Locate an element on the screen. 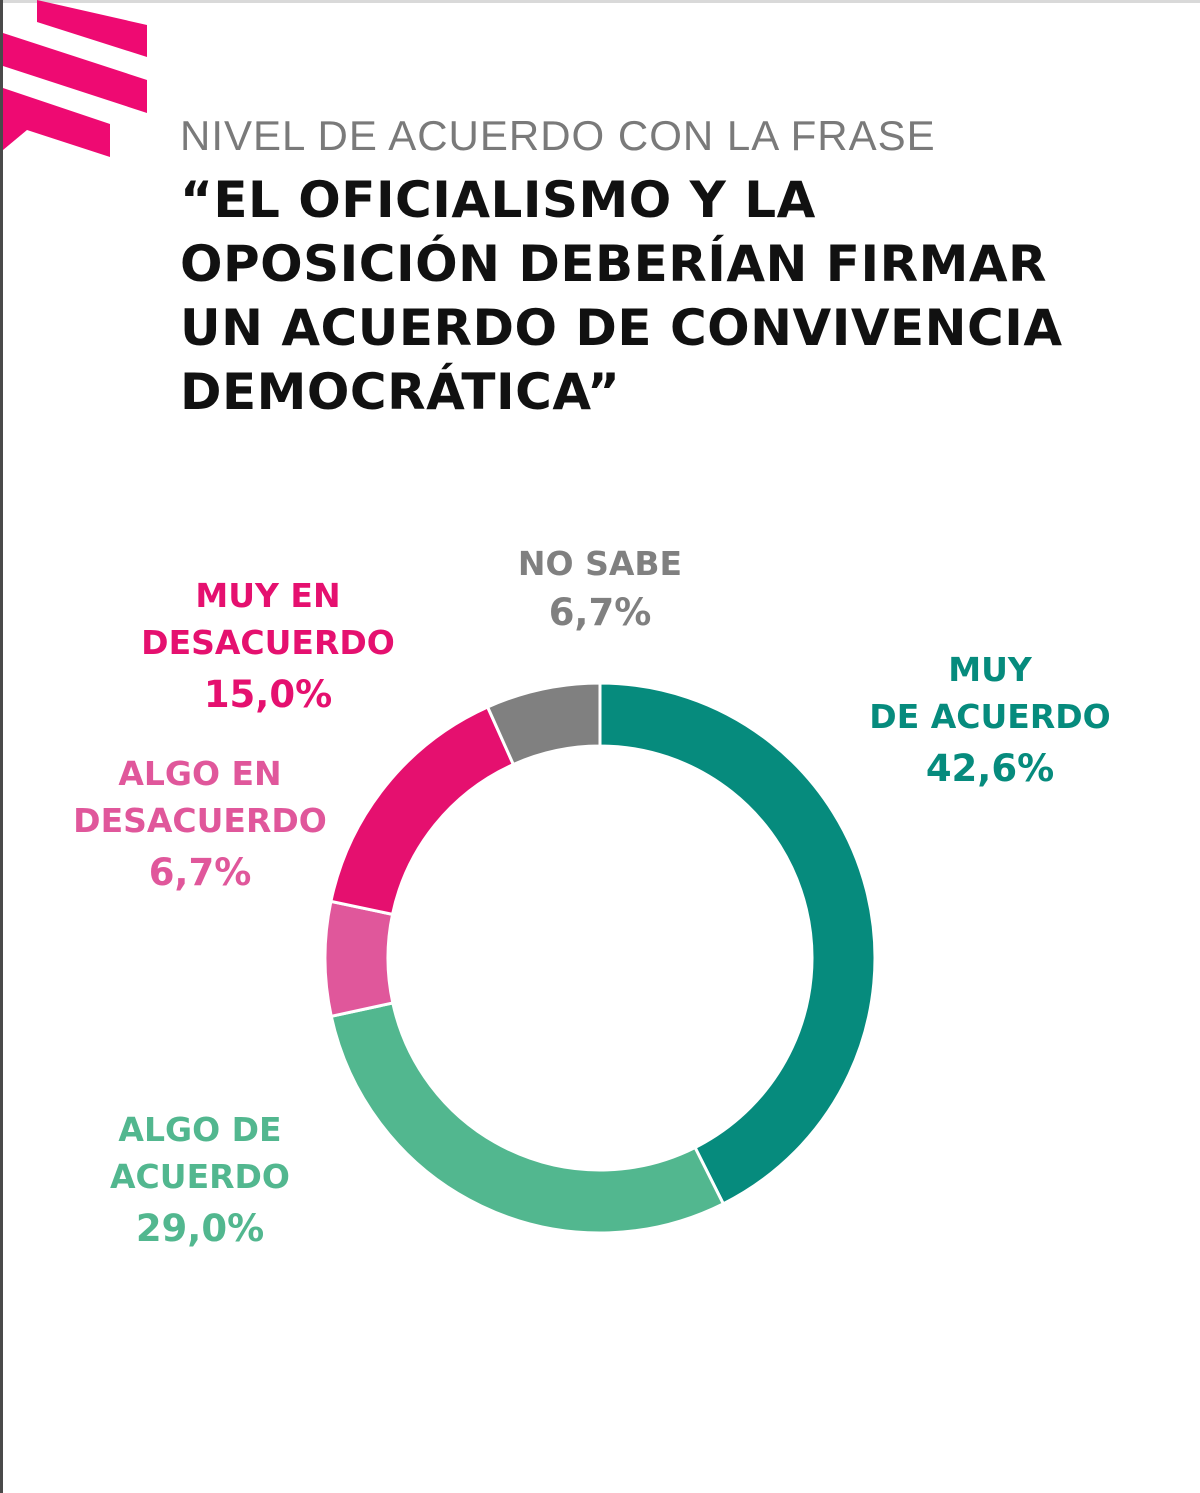  label-algo-de-acuerdo: ALGO DE ACUERDO 29,0% is located at coordinates (200, 1182).